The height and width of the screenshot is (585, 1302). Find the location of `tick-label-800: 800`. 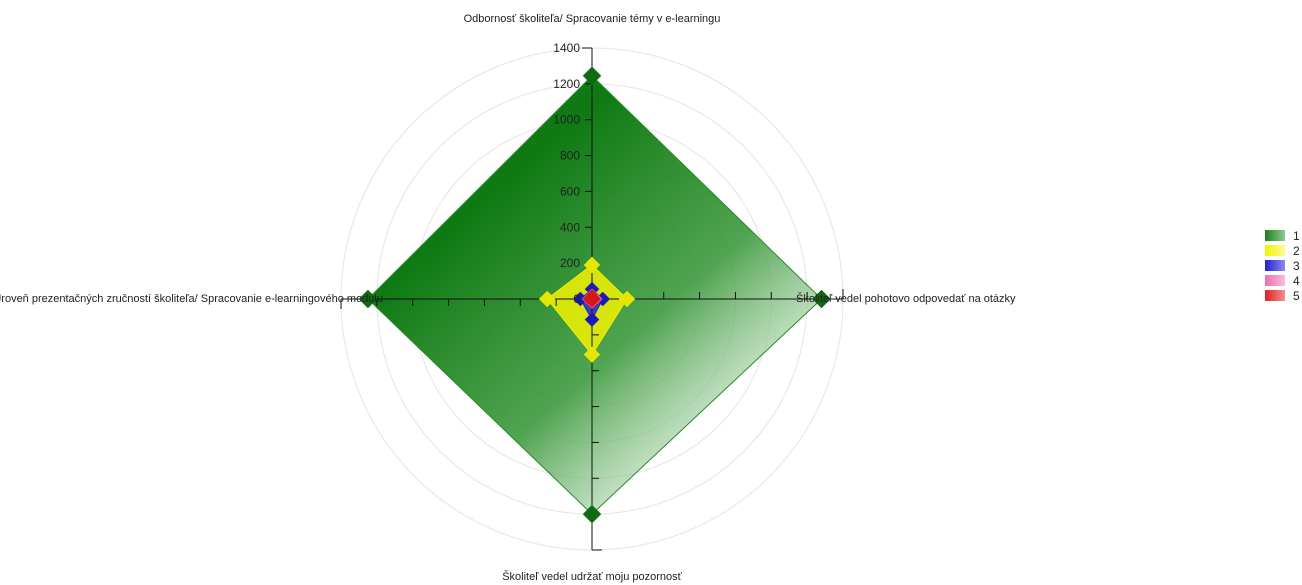

tick-label-800: 800 is located at coordinates (570, 156).